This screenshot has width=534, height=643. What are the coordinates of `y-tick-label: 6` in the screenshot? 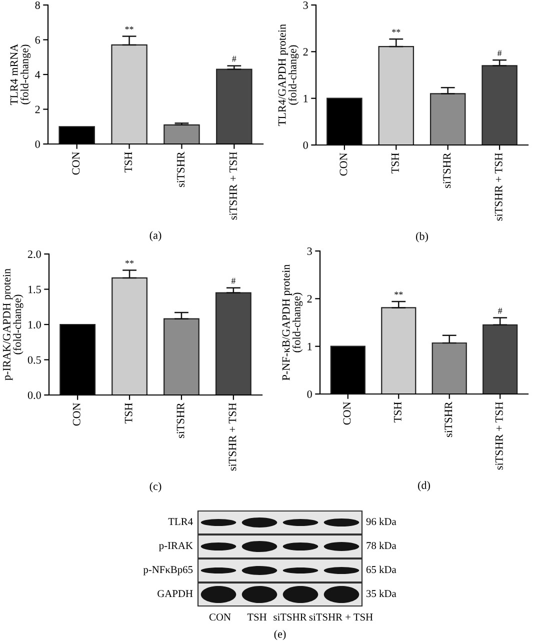 It's located at (37, 40).